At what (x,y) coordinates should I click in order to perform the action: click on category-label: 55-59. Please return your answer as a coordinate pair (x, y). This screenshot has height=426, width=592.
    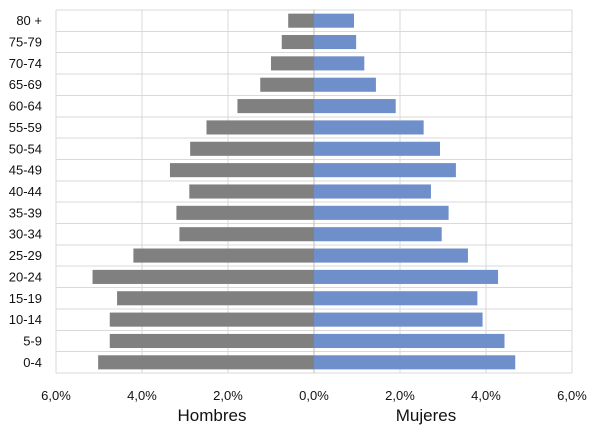
    Looking at the image, I should click on (25, 127).